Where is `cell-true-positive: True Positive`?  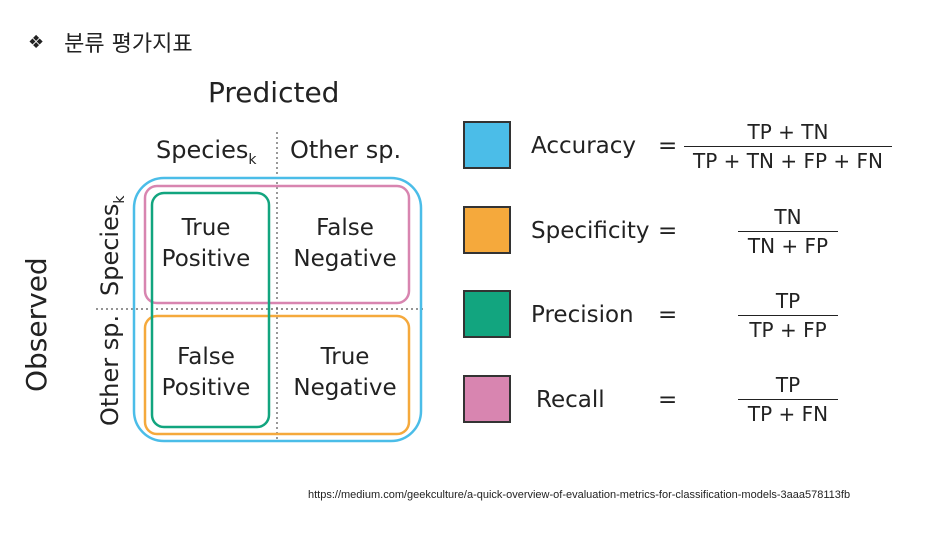
cell-true-positive: True Positive is located at coordinates (206, 243).